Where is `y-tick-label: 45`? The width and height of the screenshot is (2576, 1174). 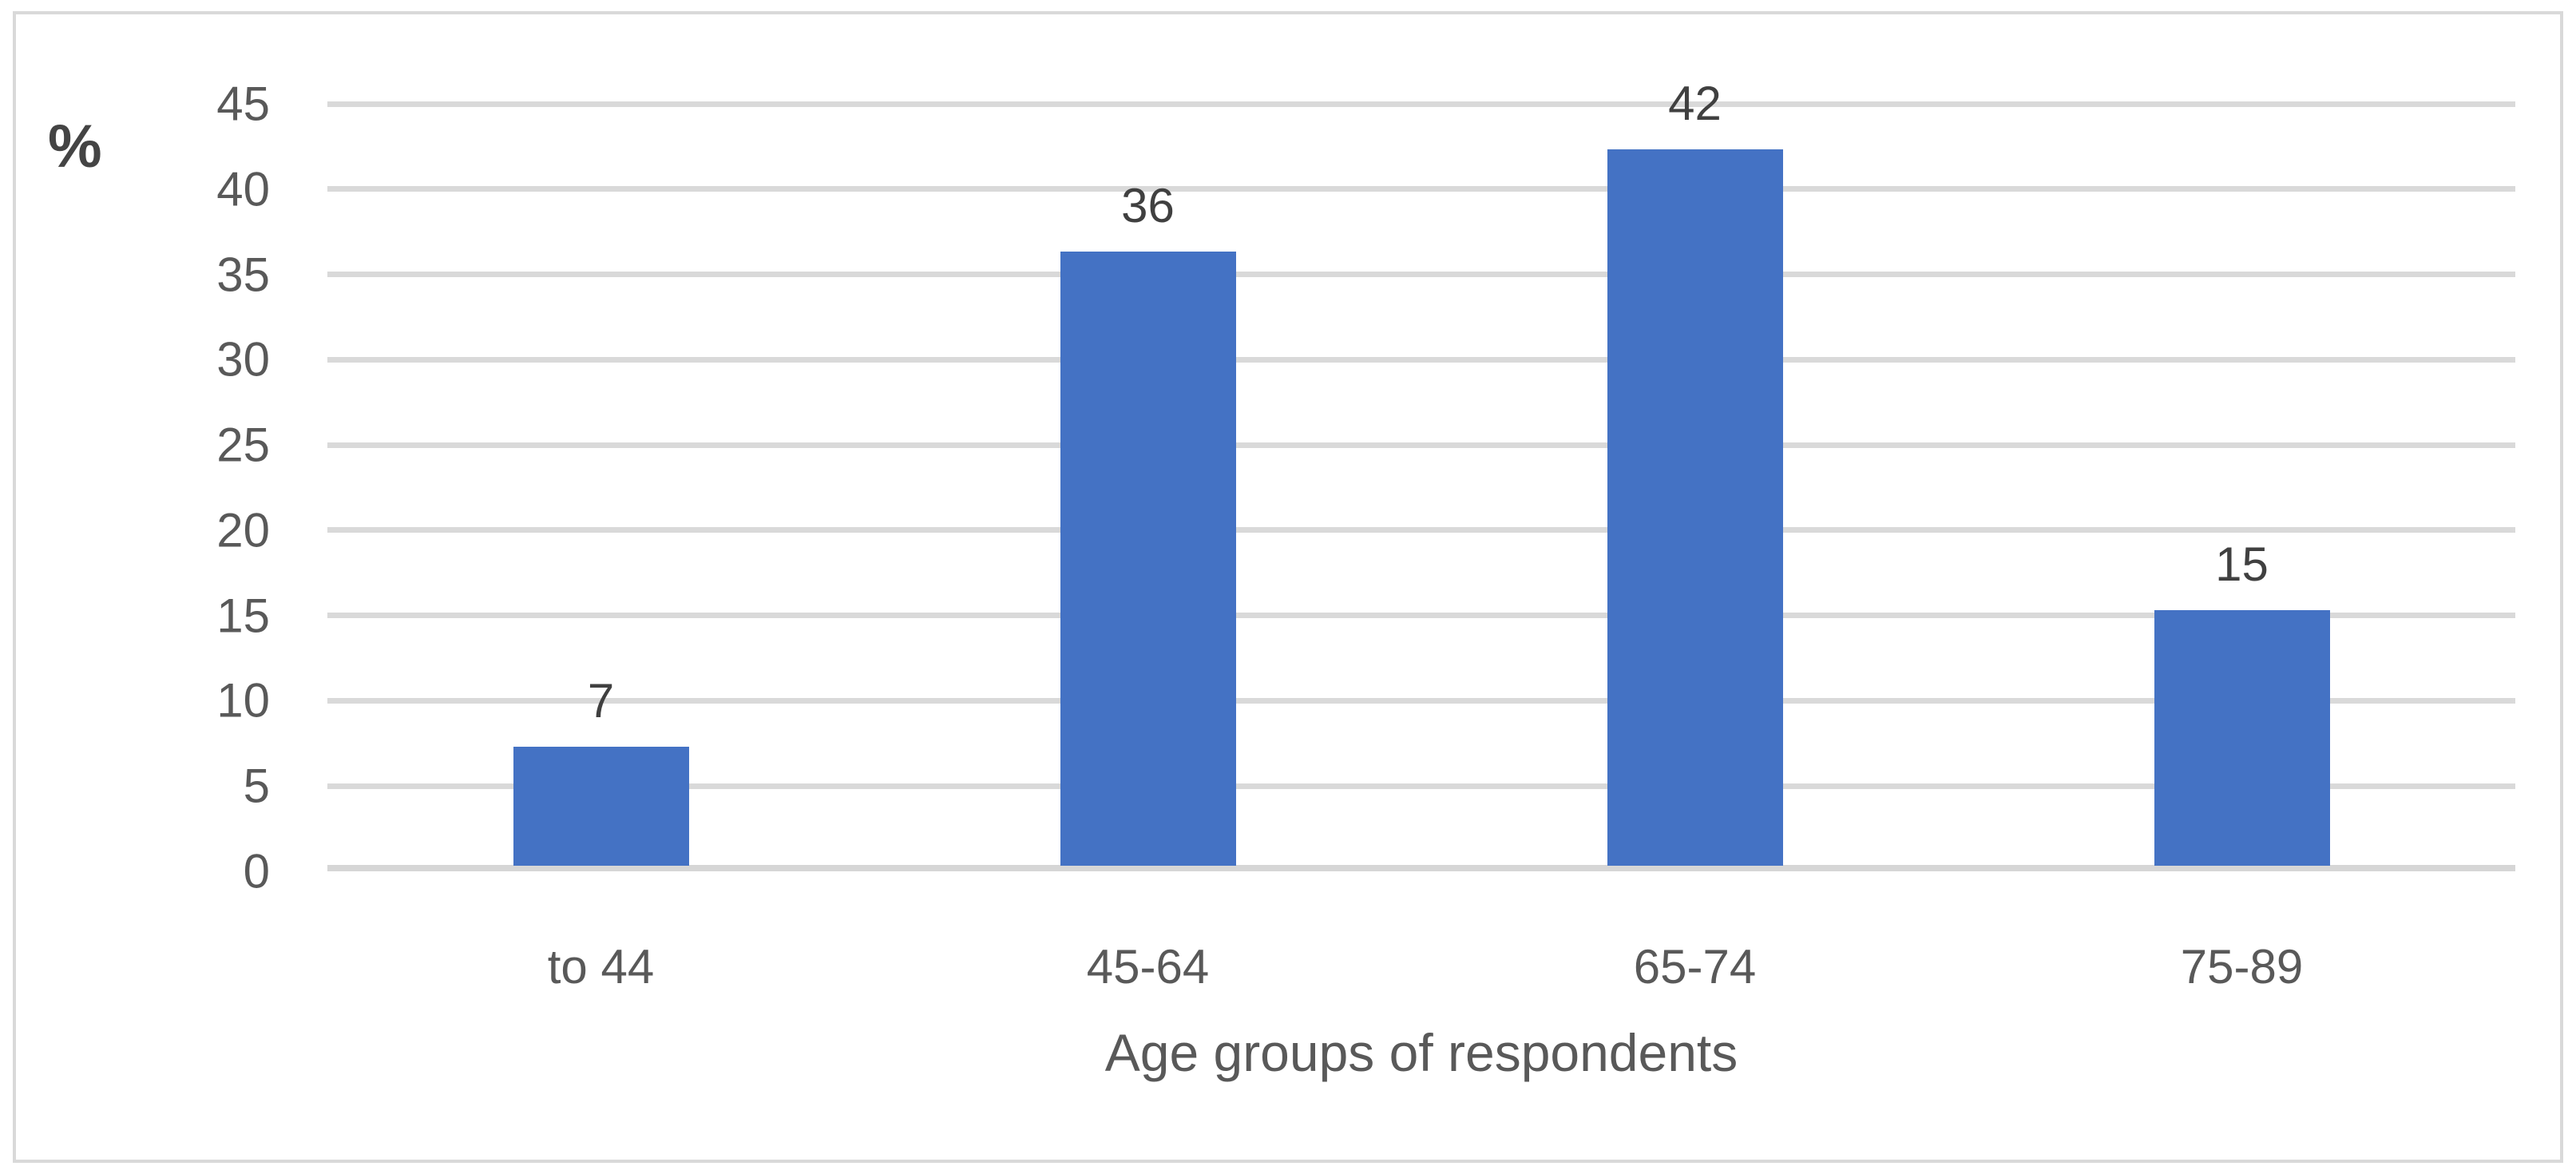 y-tick-label: 45 is located at coordinates (243, 104).